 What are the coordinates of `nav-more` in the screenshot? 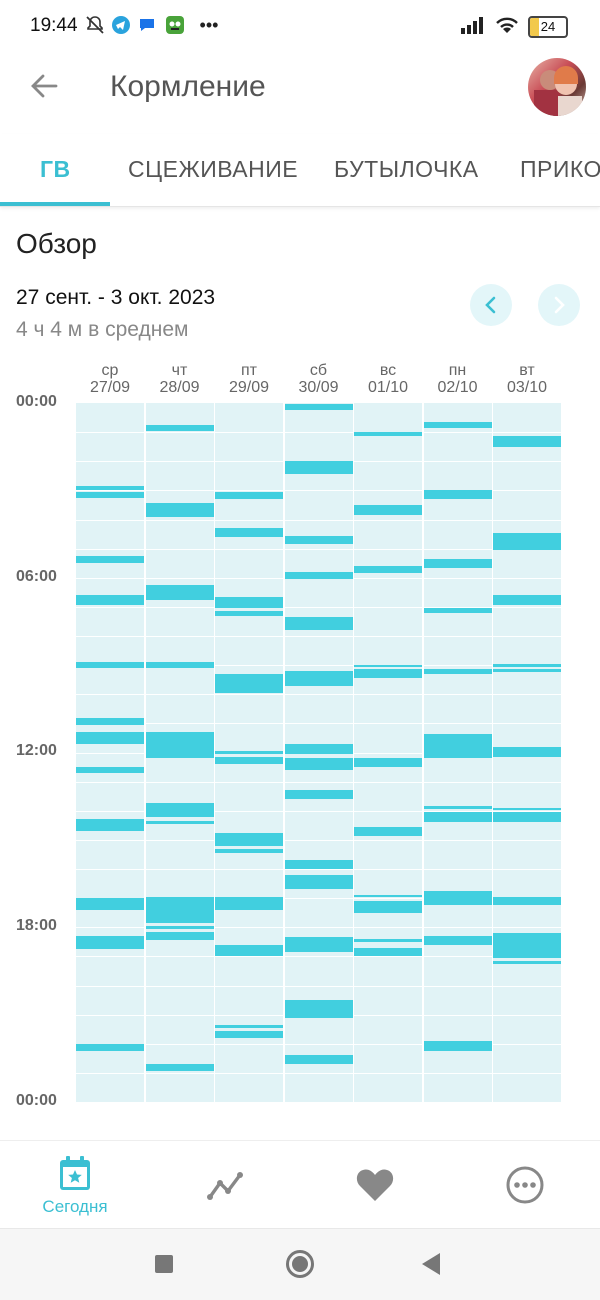 It's located at (525, 1185).